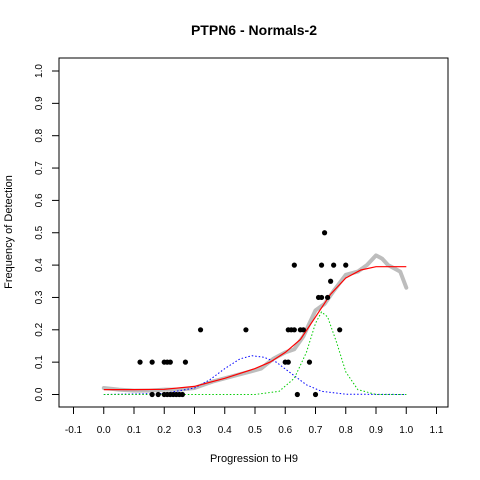 Image resolution: width=480 pixels, height=480 pixels. I want to click on y-axis-label: Frequency of Detection, so click(9, 232).